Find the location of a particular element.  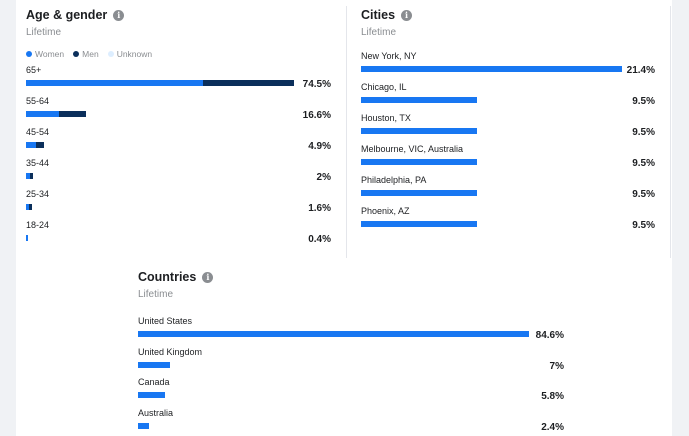

age-gender-legend: Women Men Unknown is located at coordinates (181, 54).